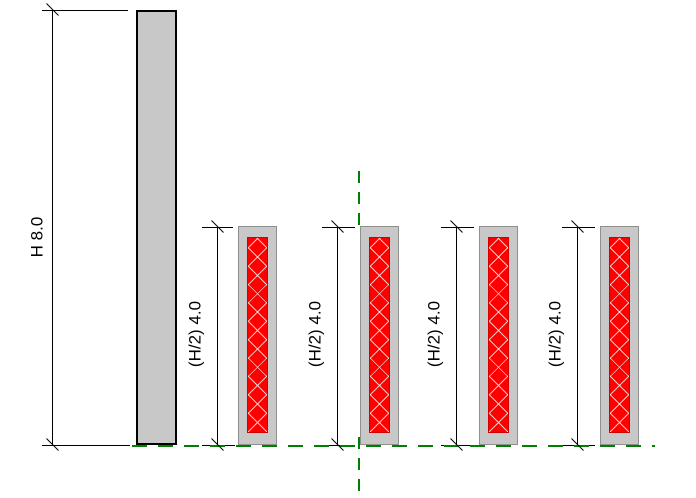  What do you see at coordinates (37, 237) in the screenshot?
I see `dimension-text: H 8.0` at bounding box center [37, 237].